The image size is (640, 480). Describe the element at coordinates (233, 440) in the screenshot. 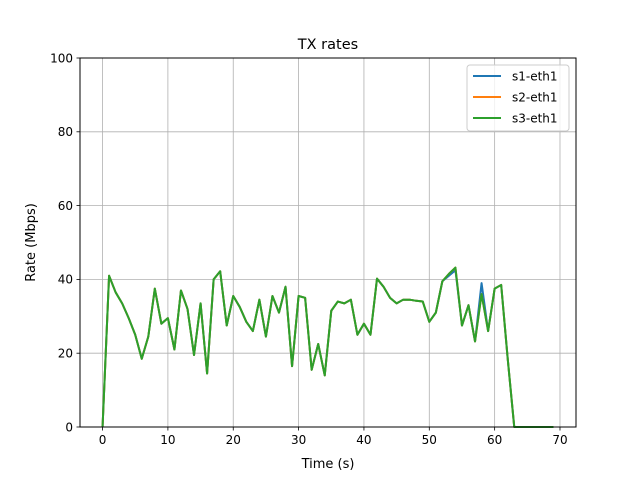

I see `x-tick-label: 20` at that location.